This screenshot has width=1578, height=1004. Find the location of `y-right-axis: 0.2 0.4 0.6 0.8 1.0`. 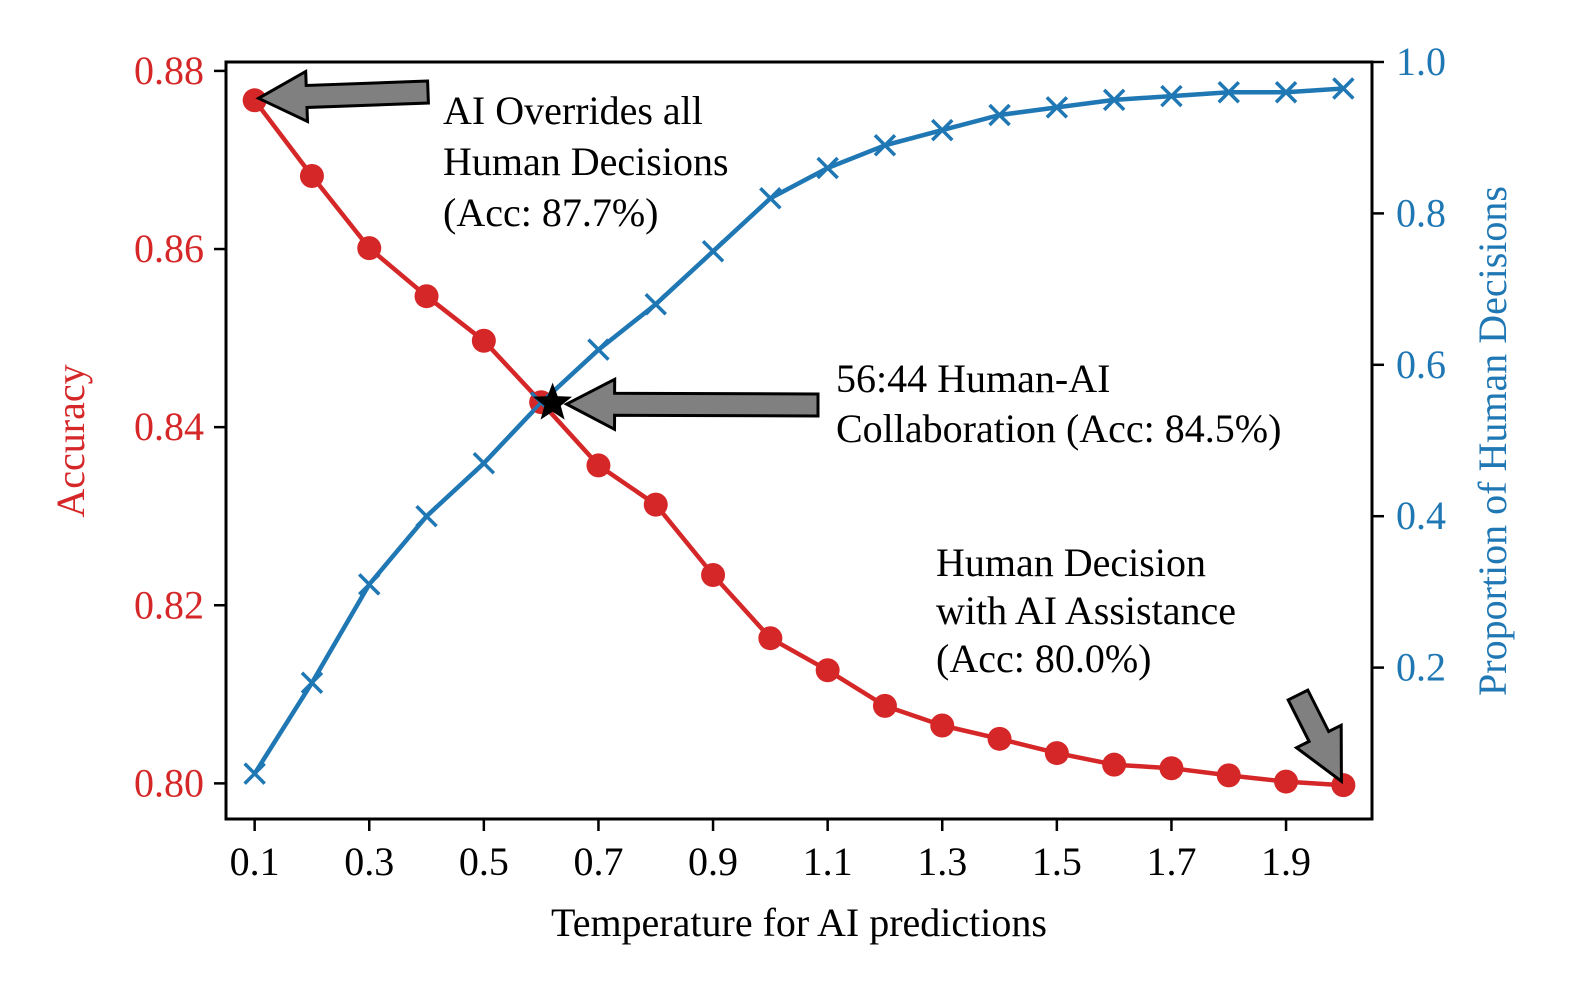

y-right-axis: 0.2 0.4 0.6 0.8 1.0 is located at coordinates (1409, 364).